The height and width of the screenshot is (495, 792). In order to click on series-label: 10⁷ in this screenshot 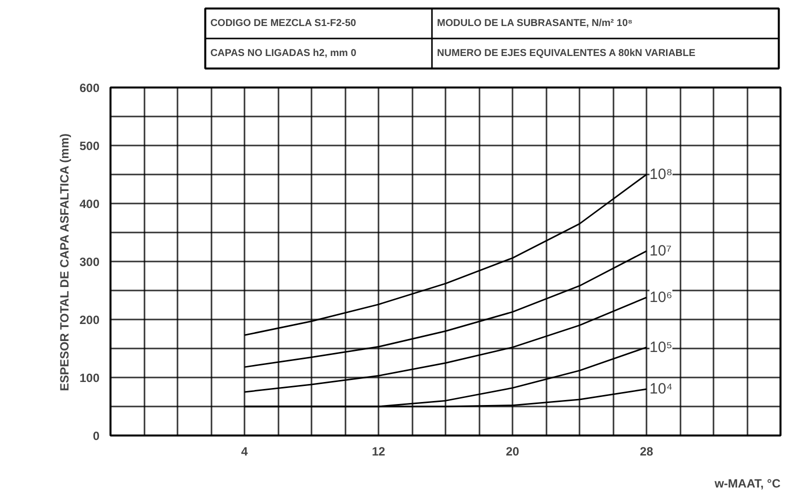, I will do `click(661, 251)`.